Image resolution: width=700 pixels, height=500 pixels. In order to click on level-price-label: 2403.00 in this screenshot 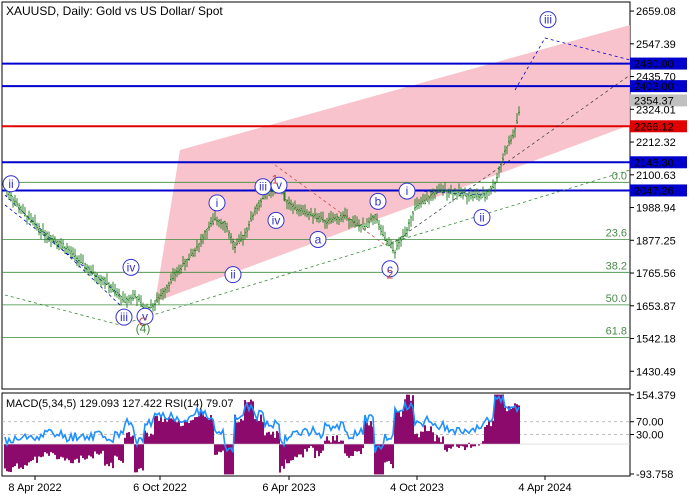, I will do `click(654, 87)`.